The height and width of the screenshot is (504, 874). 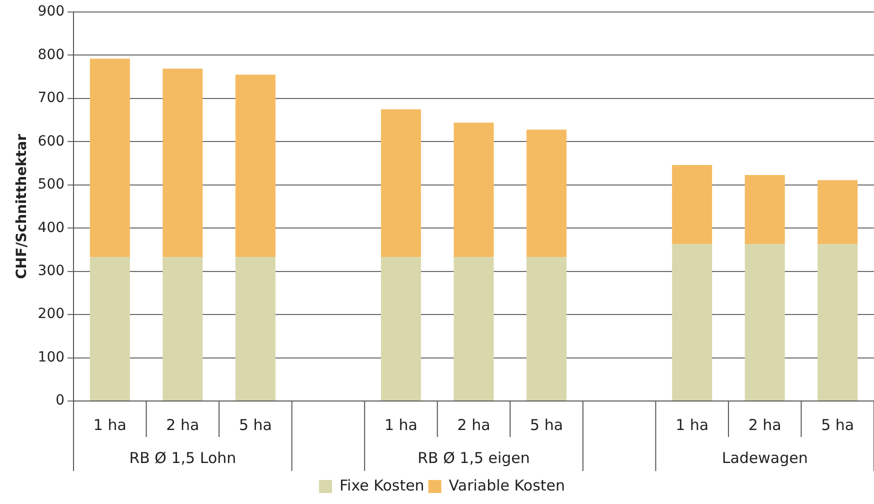 What do you see at coordinates (474, 457) in the screenshot?
I see `text: RB Ø 1,5 eigen` at bounding box center [474, 457].